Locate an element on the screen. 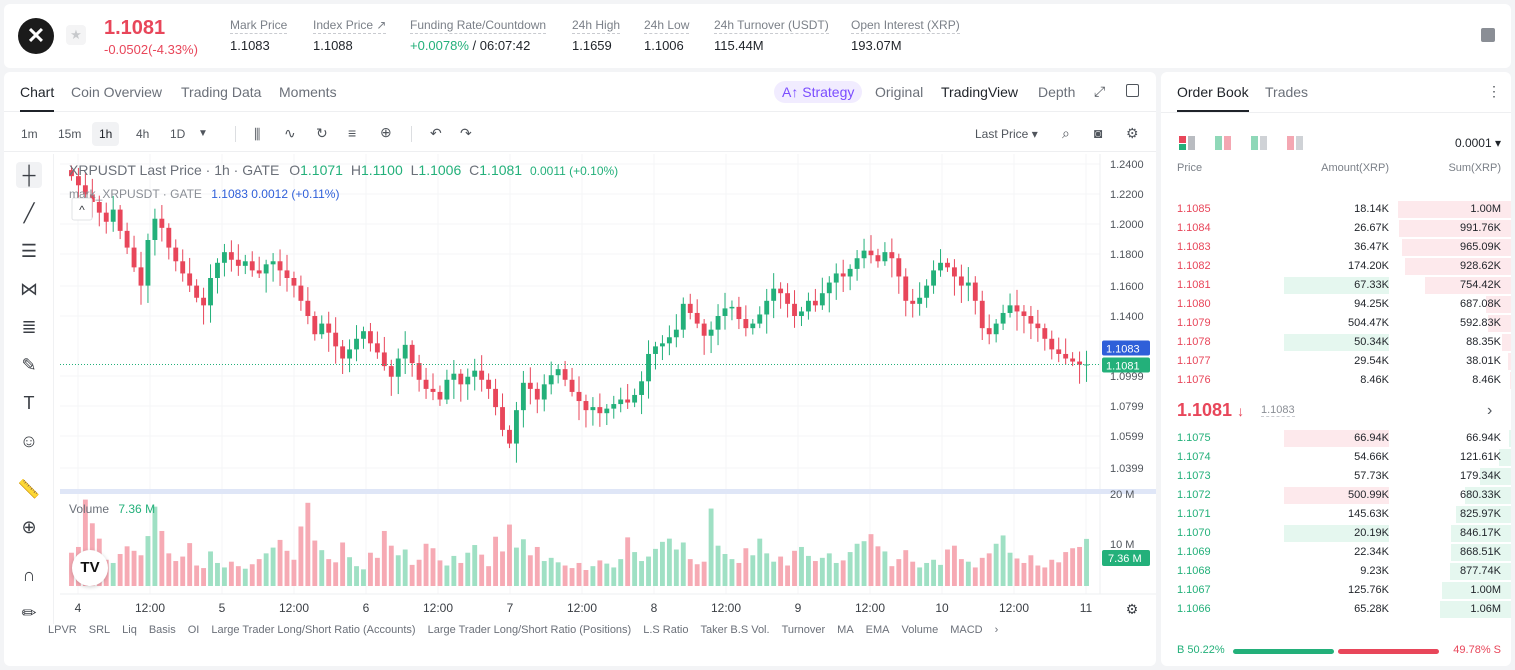  tab-coin-overview: Coin Overview is located at coordinates (117, 92).